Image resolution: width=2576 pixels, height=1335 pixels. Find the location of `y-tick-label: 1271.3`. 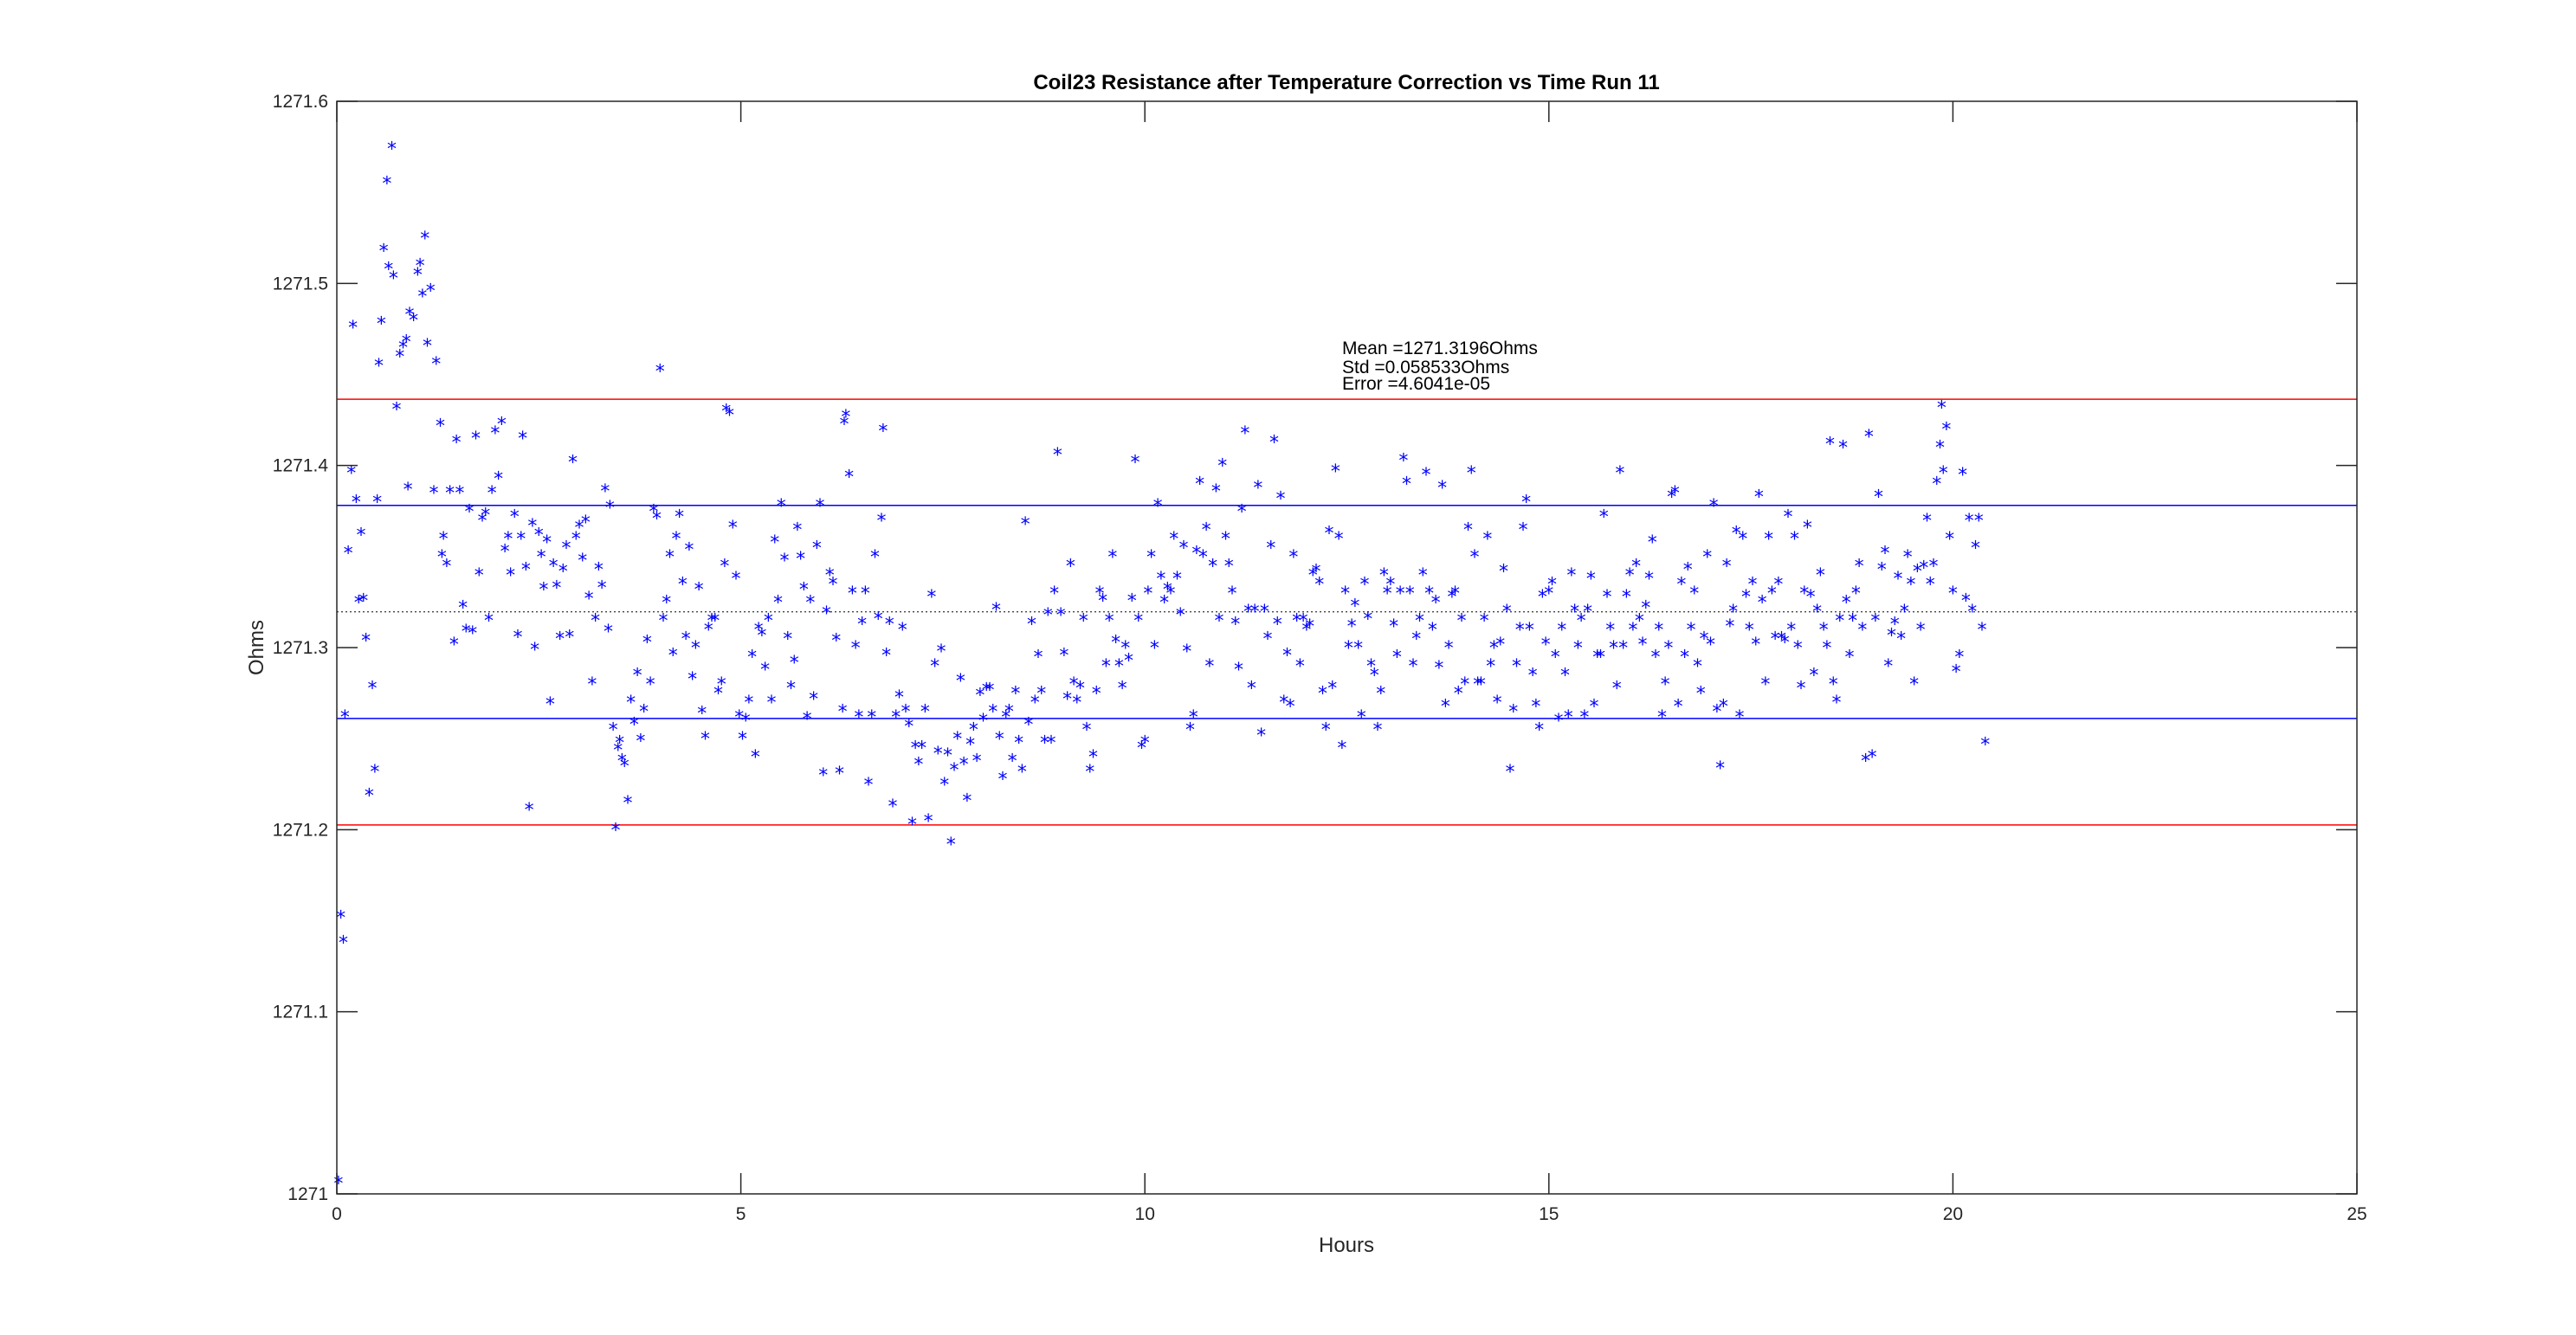

y-tick-label: 1271.3 is located at coordinates (300, 648).